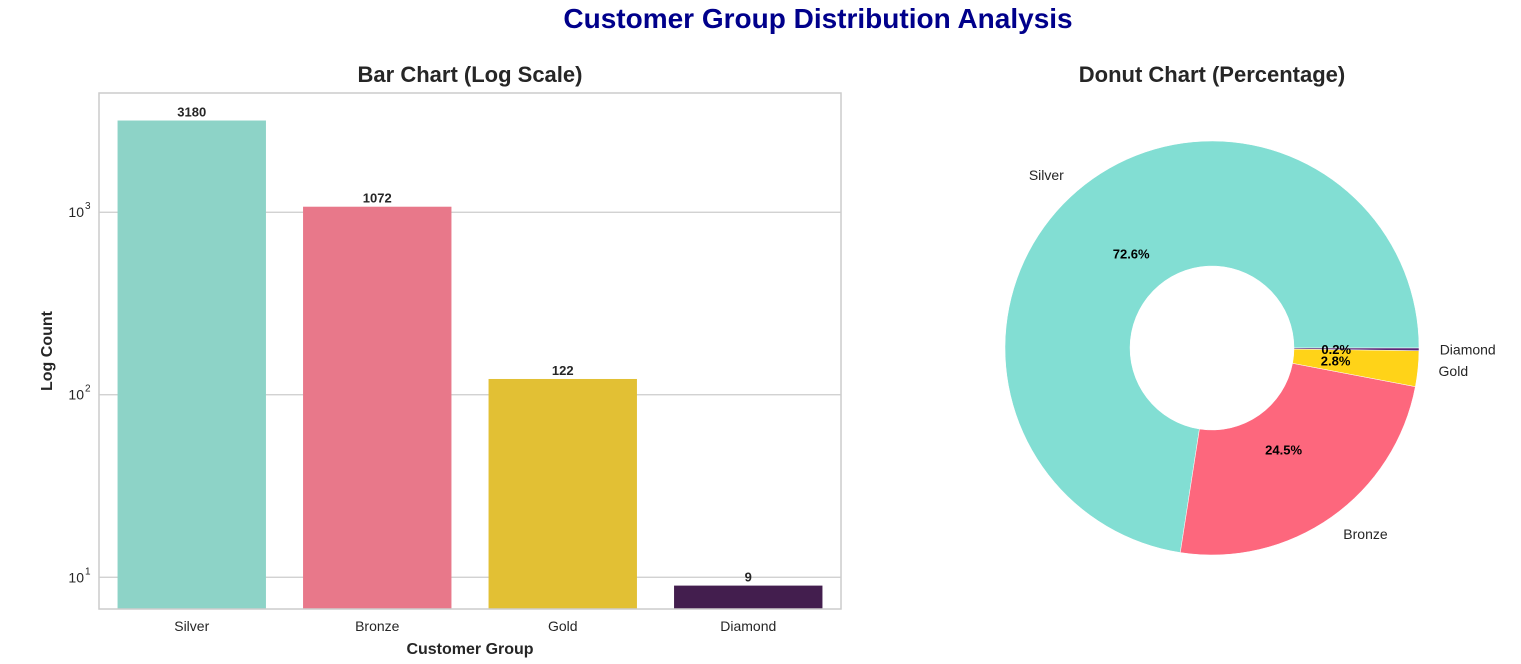 The image size is (1521, 664). I want to click on bar-value-label: 3180, so click(191, 112).